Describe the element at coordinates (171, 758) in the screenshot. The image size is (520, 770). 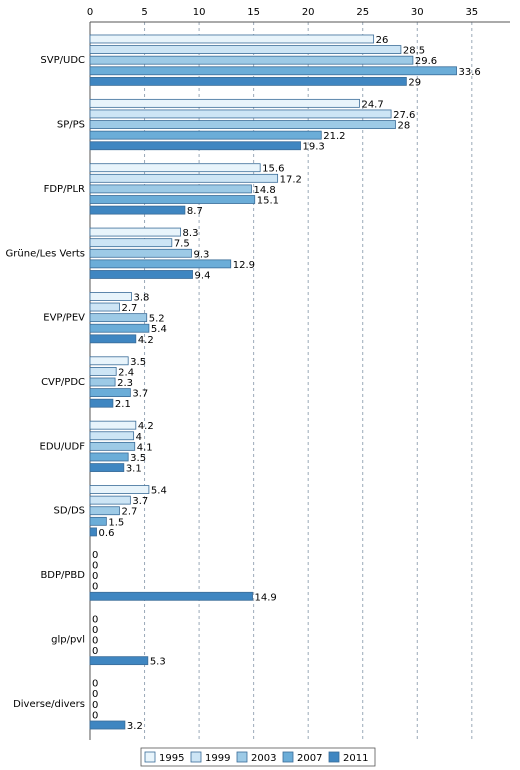
I see `legend-label: 1995` at that location.